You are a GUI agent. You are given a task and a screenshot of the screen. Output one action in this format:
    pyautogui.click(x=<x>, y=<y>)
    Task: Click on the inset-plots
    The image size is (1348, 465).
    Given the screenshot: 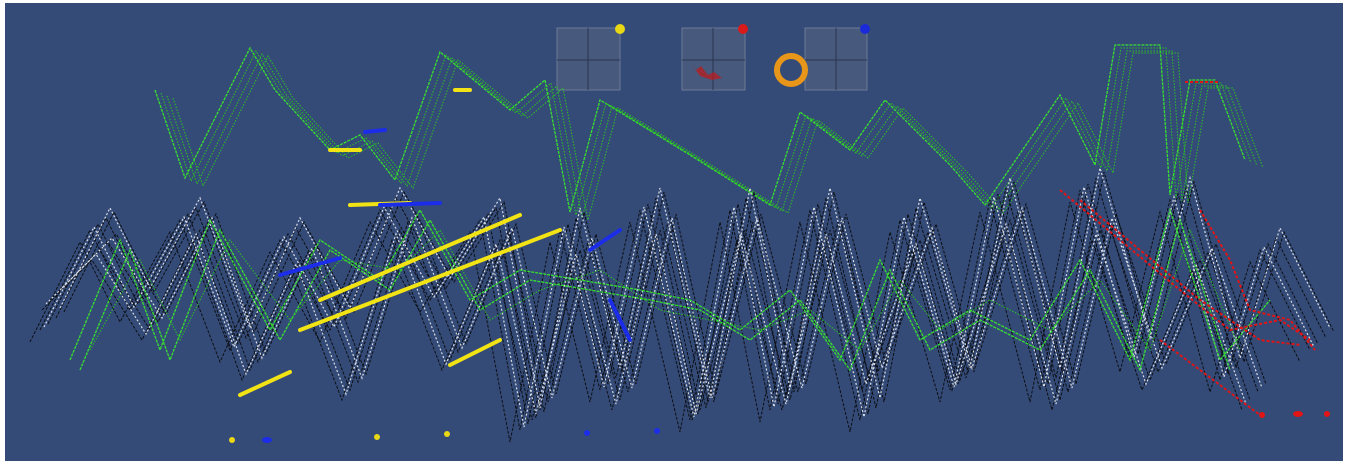 What is the action you would take?
    pyautogui.click(x=713, y=57)
    